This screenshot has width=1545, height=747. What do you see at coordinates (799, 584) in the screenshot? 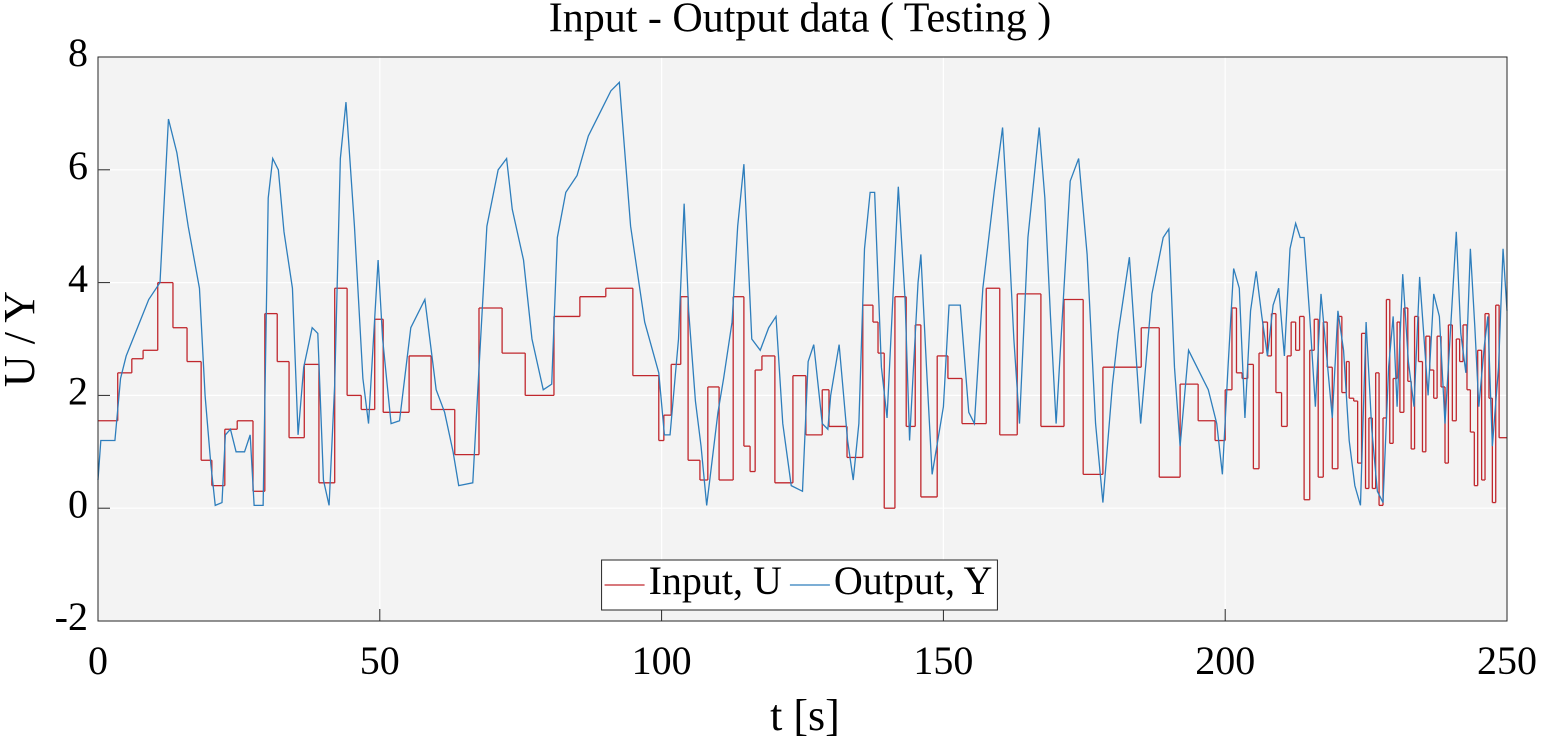
I see `legend: Input, U Output, Y` at bounding box center [799, 584].